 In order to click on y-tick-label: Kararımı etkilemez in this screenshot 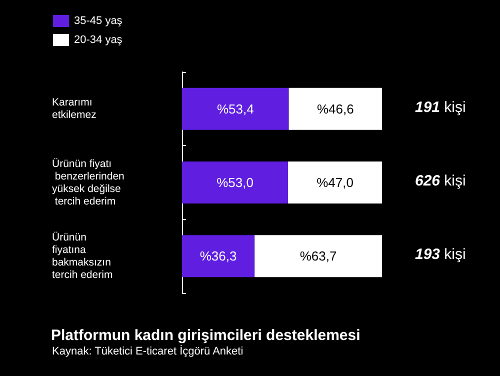, I will do `click(74, 109)`.